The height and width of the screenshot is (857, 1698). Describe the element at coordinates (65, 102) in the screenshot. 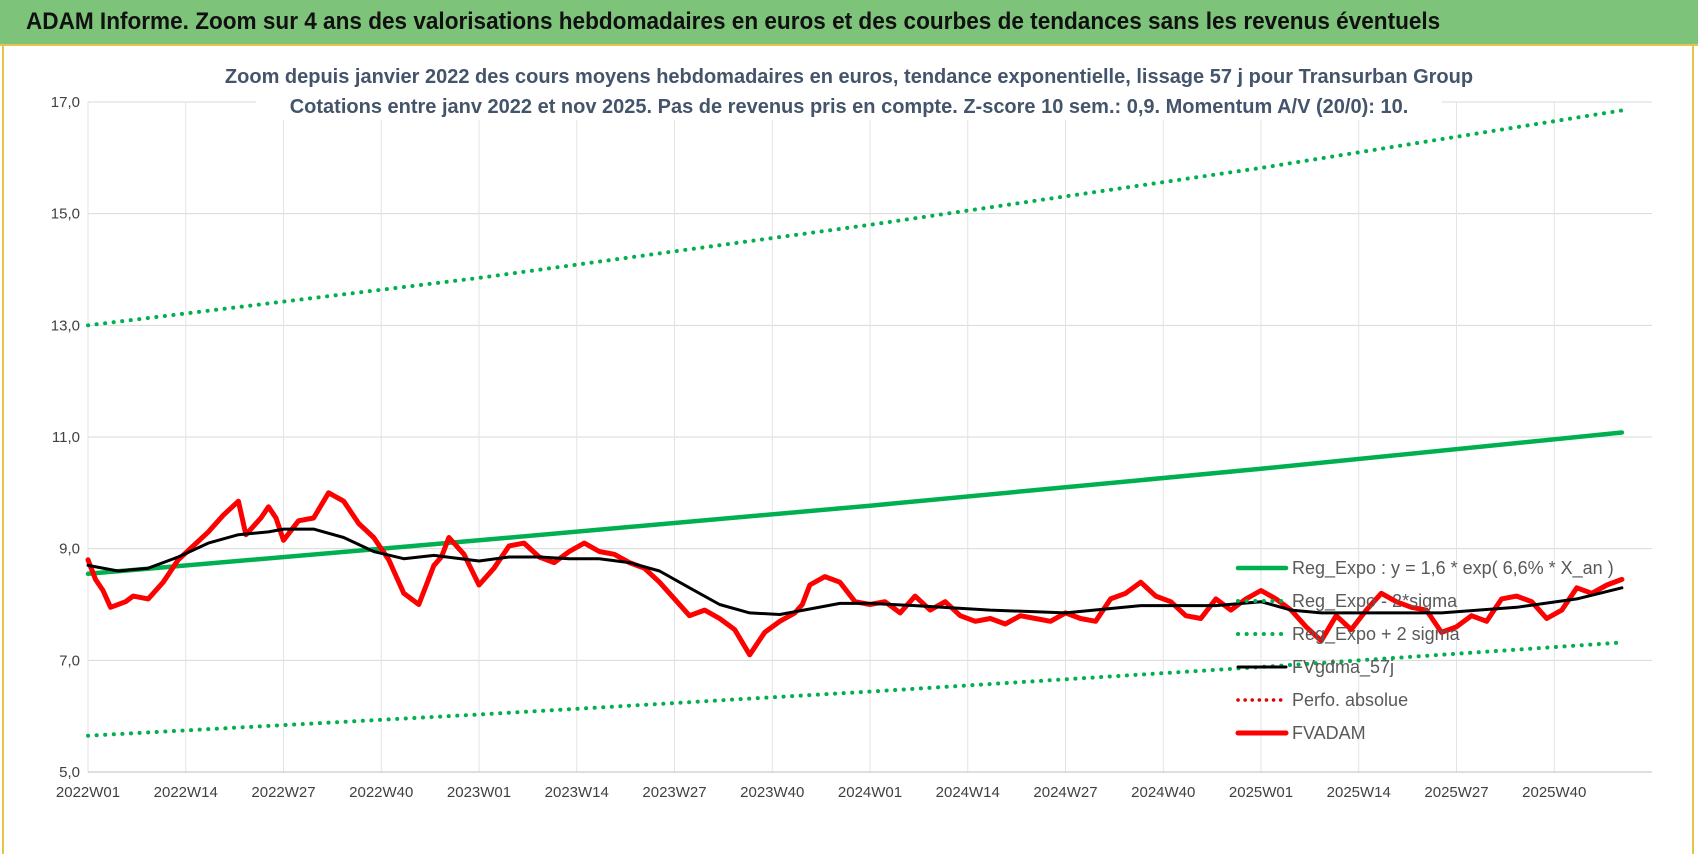

I see `y-tick-label: 17,0` at that location.